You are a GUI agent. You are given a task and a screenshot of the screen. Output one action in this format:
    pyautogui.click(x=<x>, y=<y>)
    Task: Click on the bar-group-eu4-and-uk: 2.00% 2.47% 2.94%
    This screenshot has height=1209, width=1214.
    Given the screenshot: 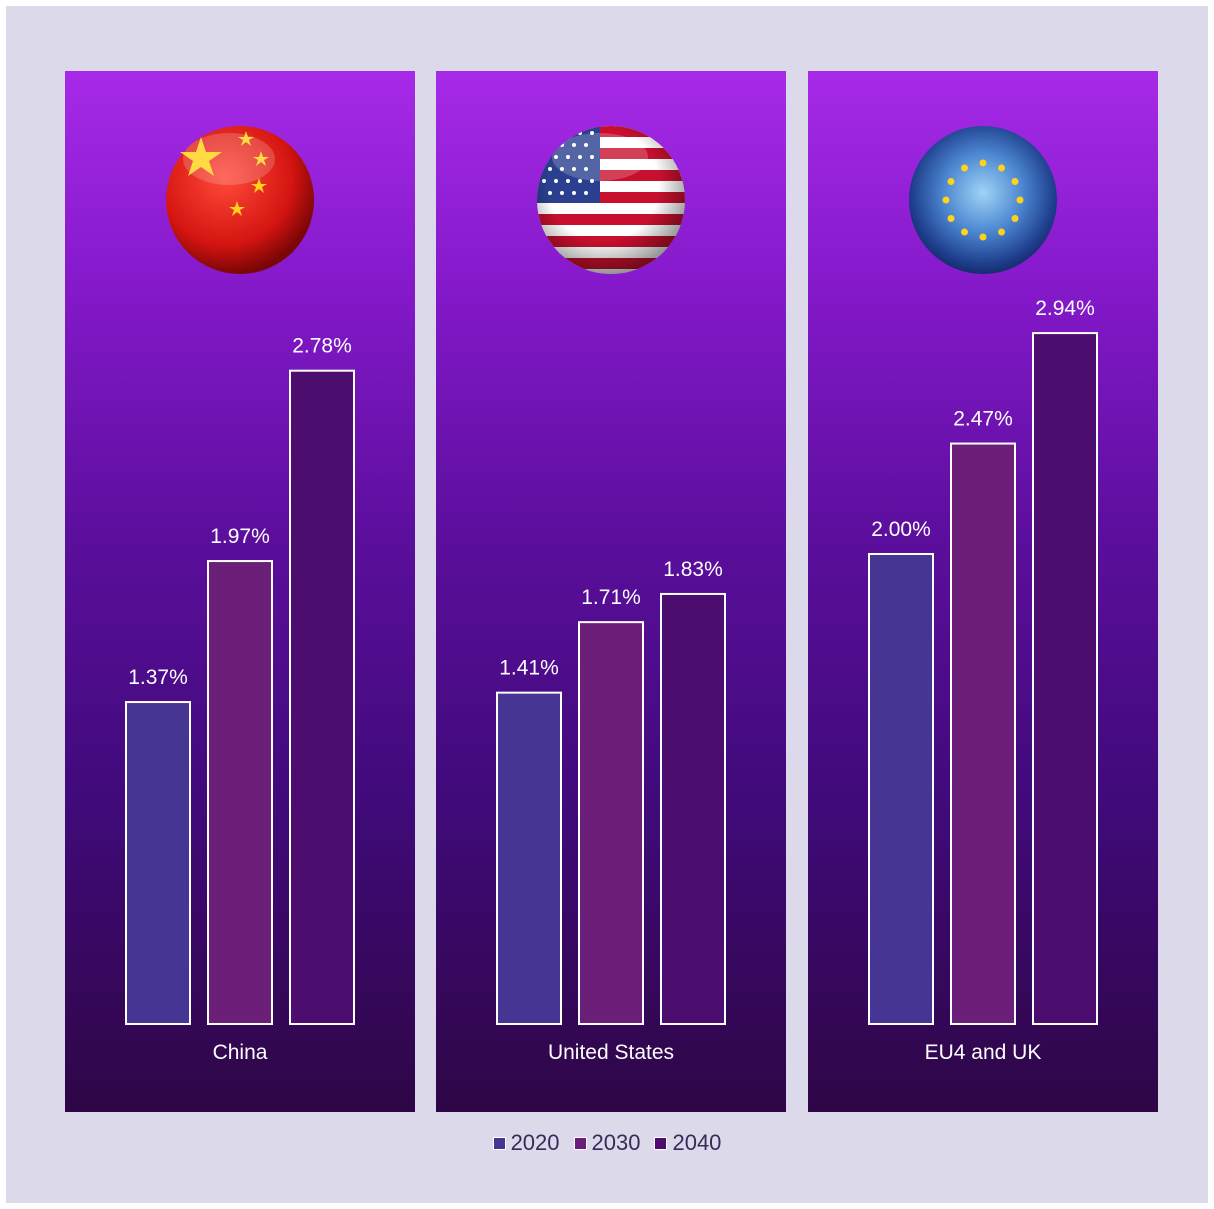 What is the action you would take?
    pyautogui.click(x=983, y=661)
    